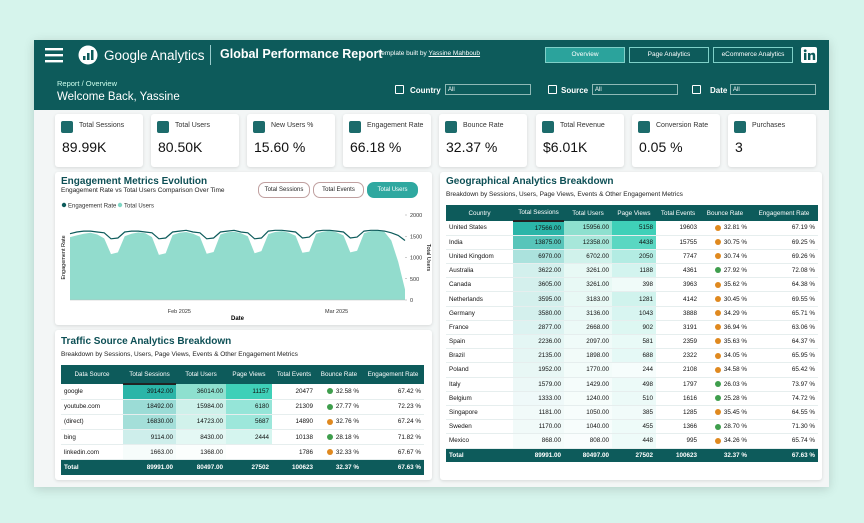  What do you see at coordinates (669, 55) in the screenshot?
I see `nav-button: Page Analytics` at bounding box center [669, 55].